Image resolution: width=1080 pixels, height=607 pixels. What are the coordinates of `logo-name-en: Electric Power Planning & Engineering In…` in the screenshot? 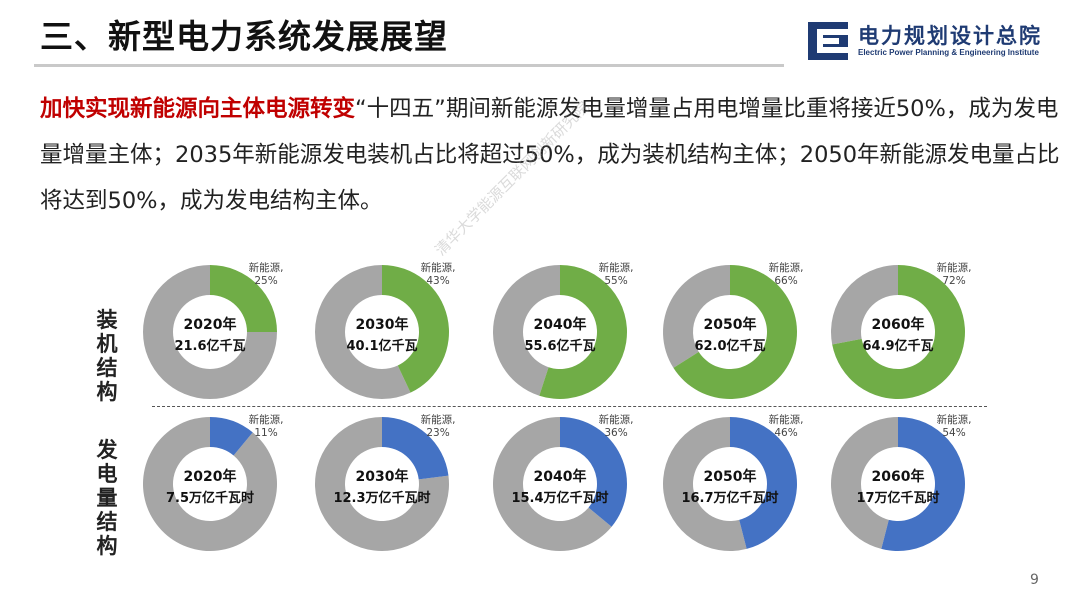 It's located at (948, 52).